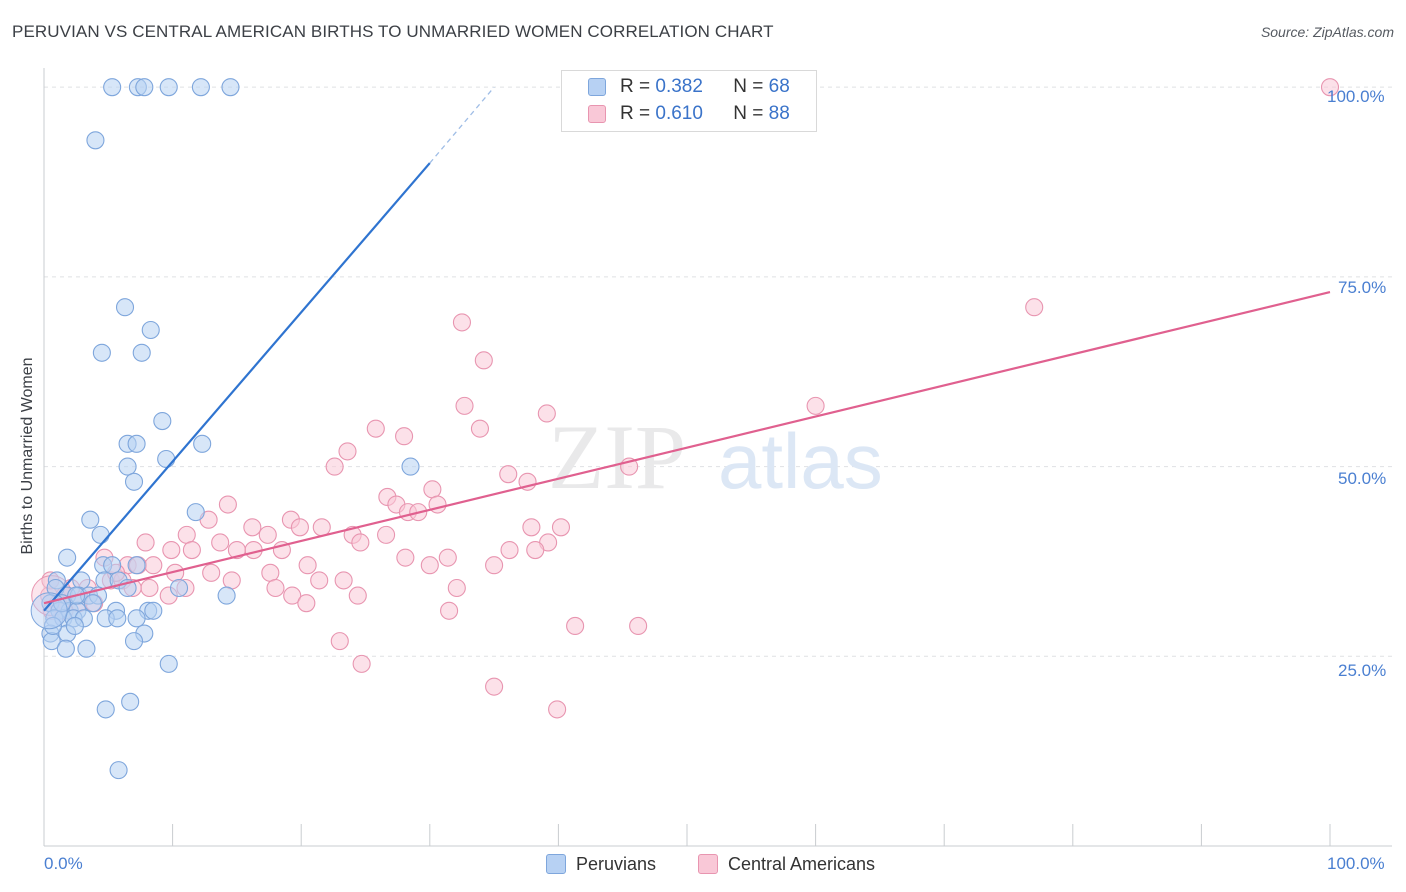 This screenshot has height=892, width=1406. I want to click on source-label: Source: ZipAtlas.com, so click(1327, 32).